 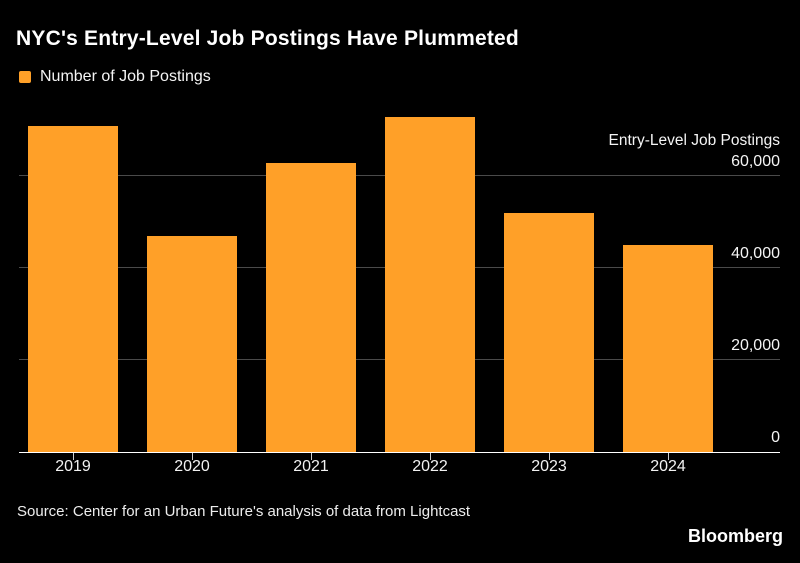 I want to click on y-tick-label: 60,000, so click(x=755, y=162).